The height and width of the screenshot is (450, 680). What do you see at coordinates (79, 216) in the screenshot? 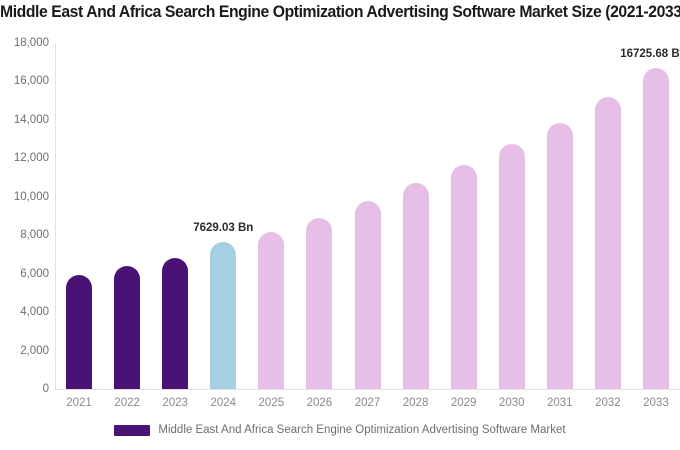
I see `bar-2021` at bounding box center [79, 216].